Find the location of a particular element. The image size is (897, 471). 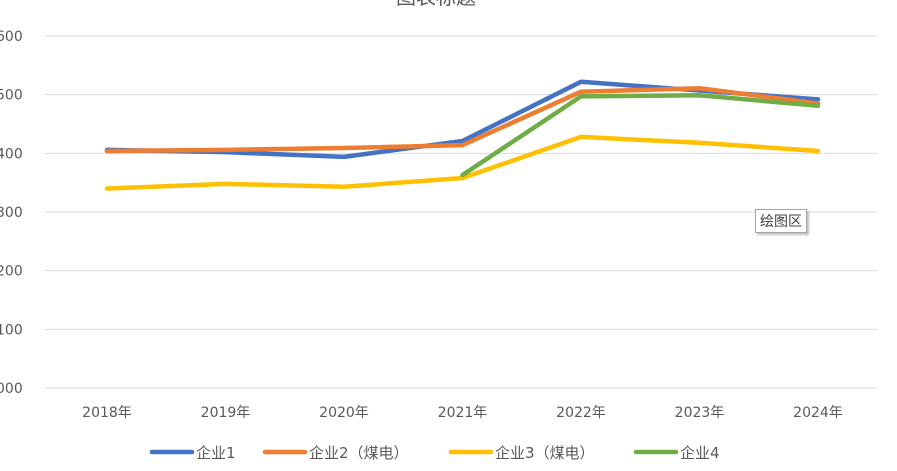

legend-label: 企业4 is located at coordinates (700, 453).